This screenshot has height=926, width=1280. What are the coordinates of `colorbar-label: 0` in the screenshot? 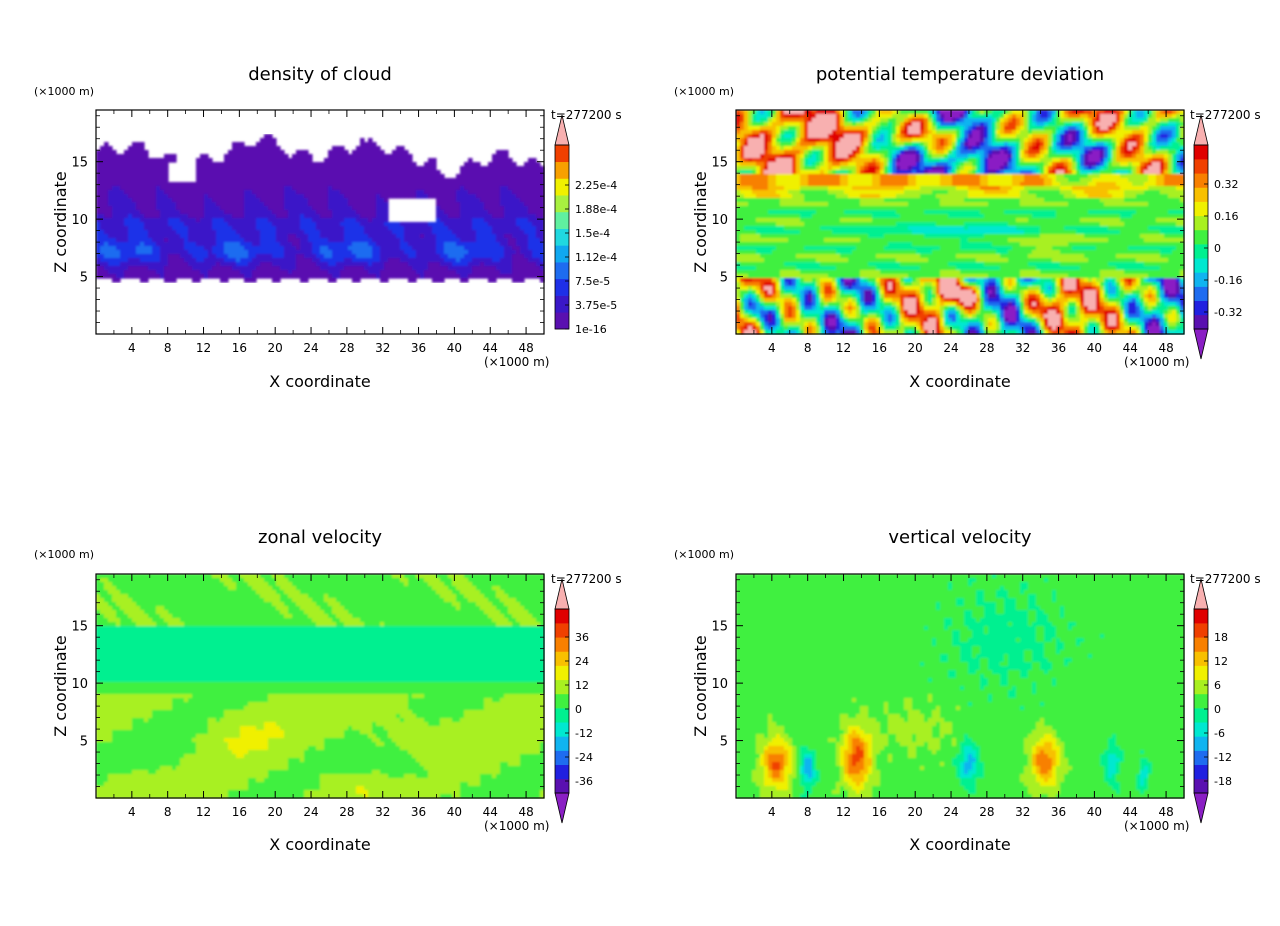 It's located at (578, 709).